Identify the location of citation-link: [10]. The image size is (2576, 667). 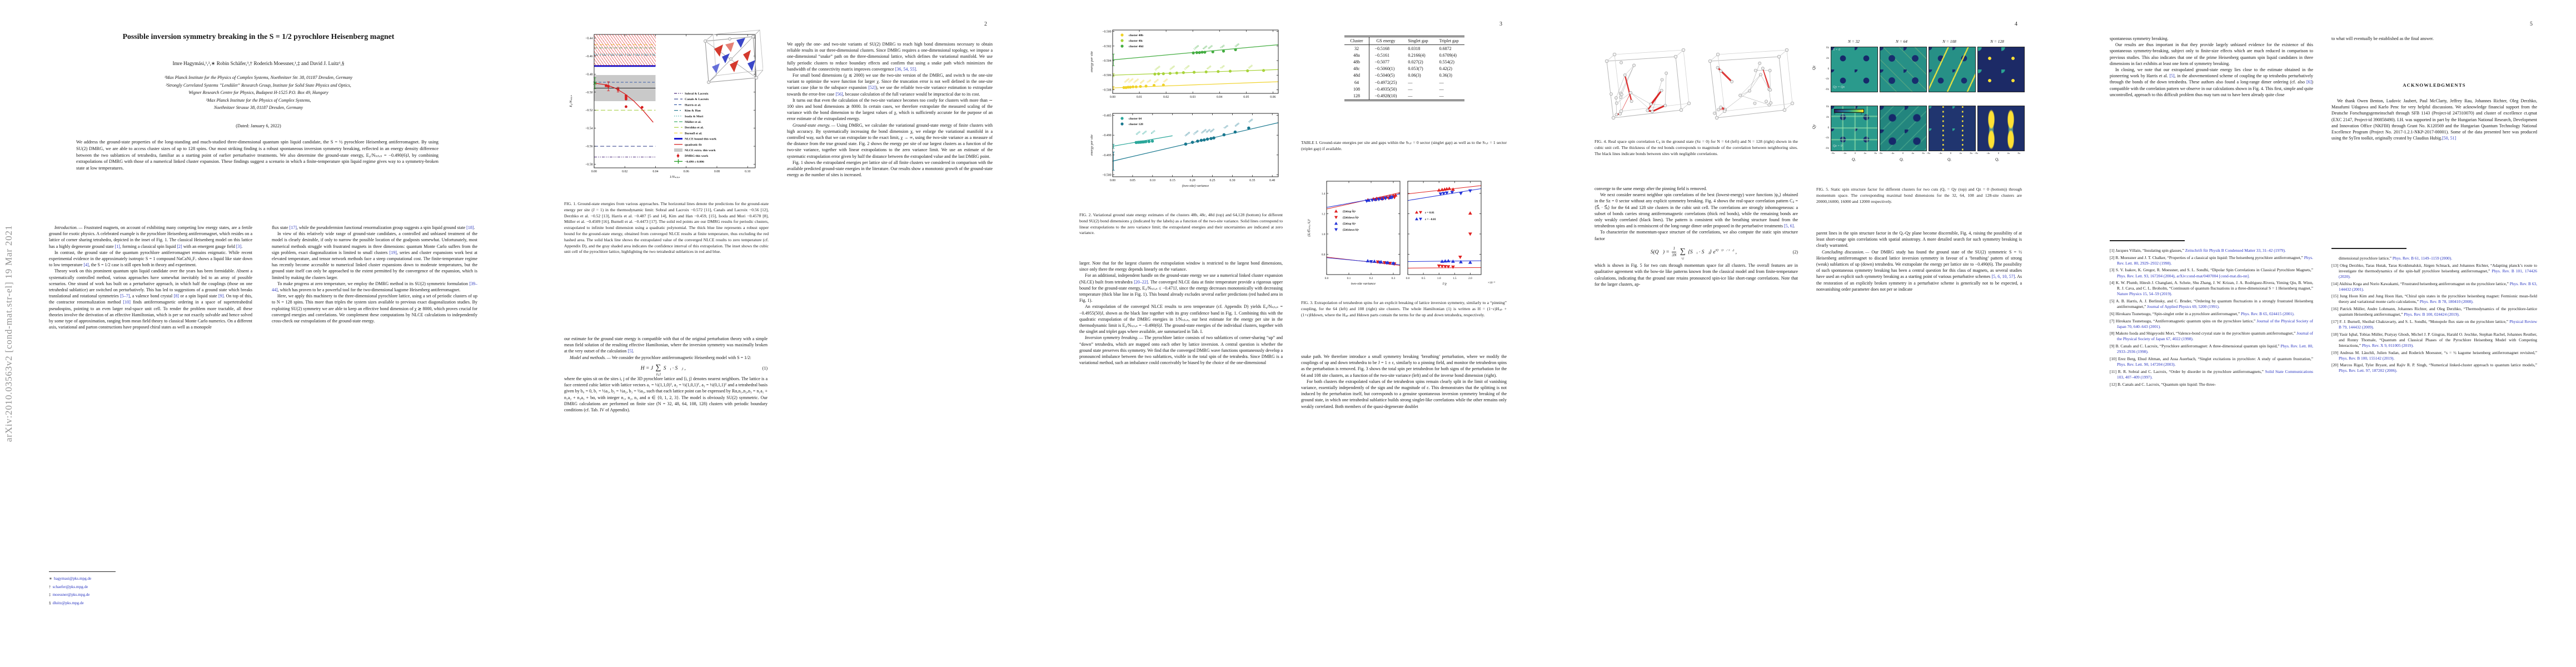
(127, 302).